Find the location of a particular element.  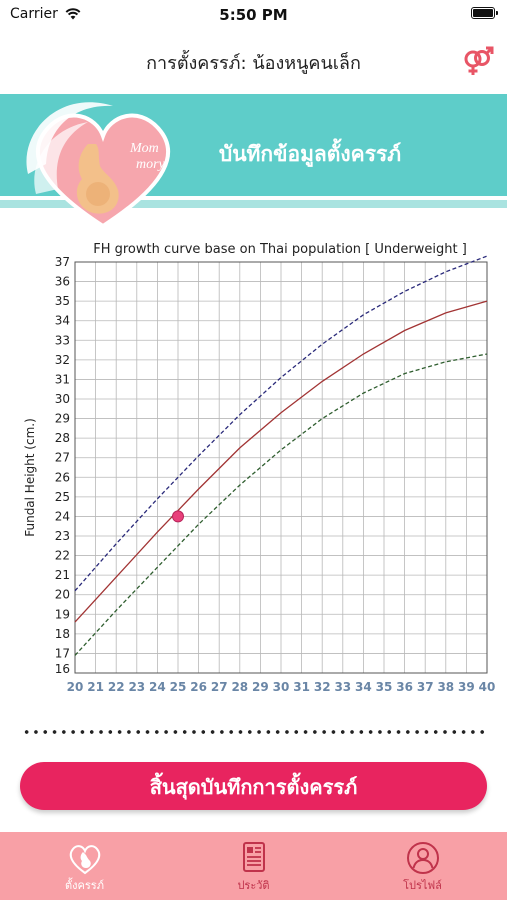

y-tick-label: 16 is located at coordinates (62, 669).